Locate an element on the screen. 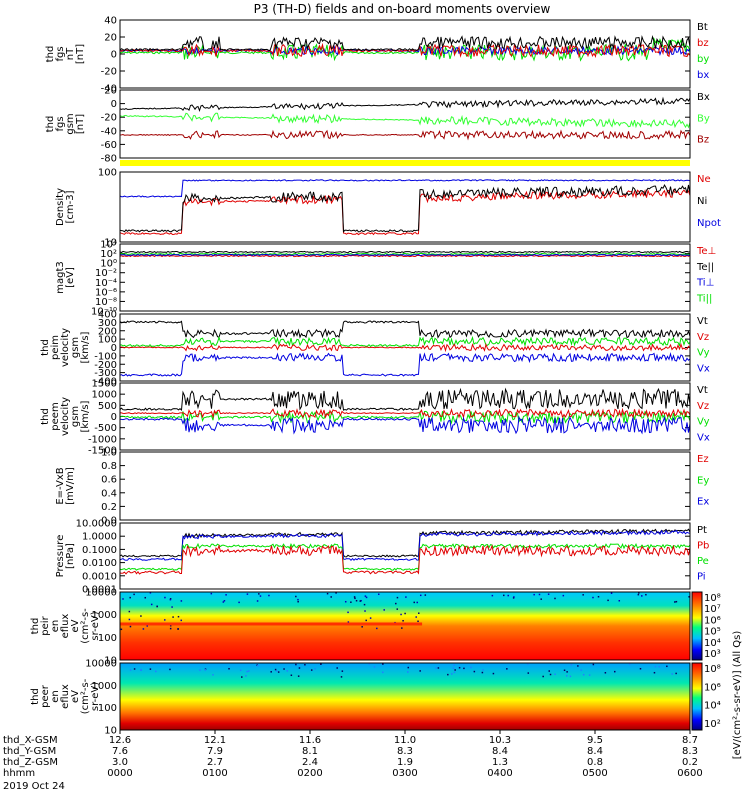 This screenshot has width=750, height=800. ytick-label: -1000 is located at coordinates (102, 439).